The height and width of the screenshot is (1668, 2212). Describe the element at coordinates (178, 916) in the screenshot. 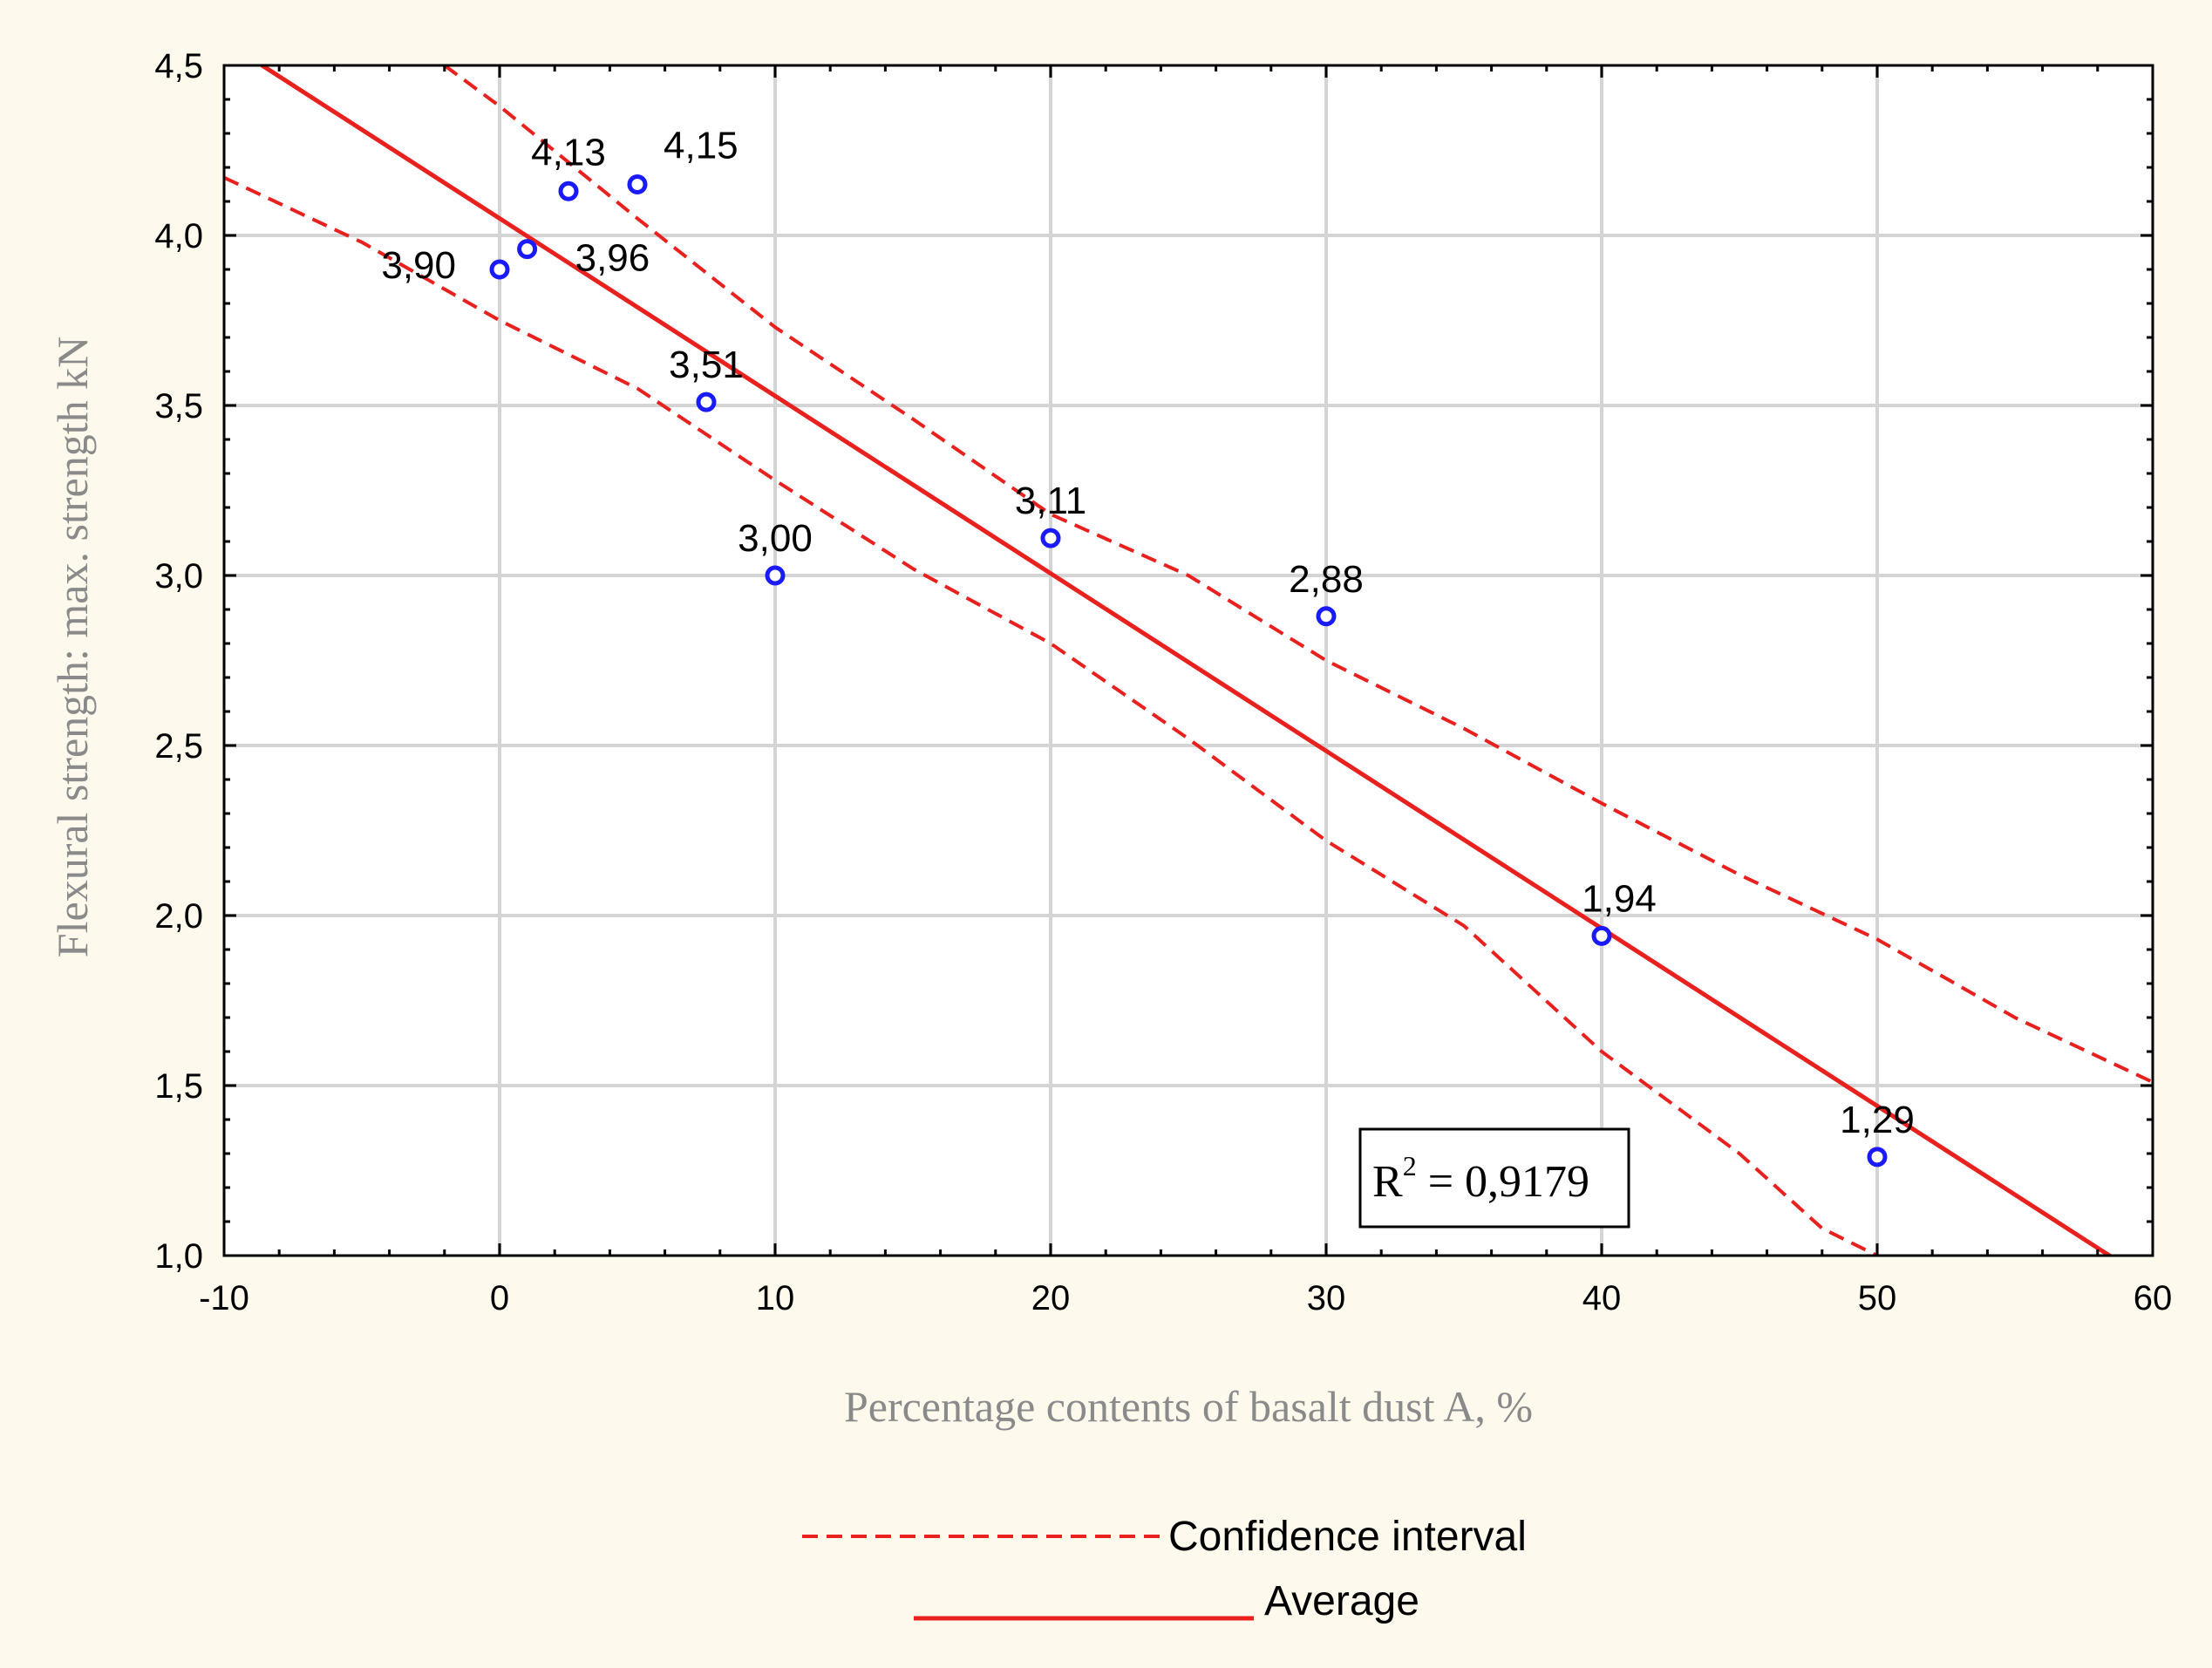

I see `y-tick-label: 2,0` at that location.